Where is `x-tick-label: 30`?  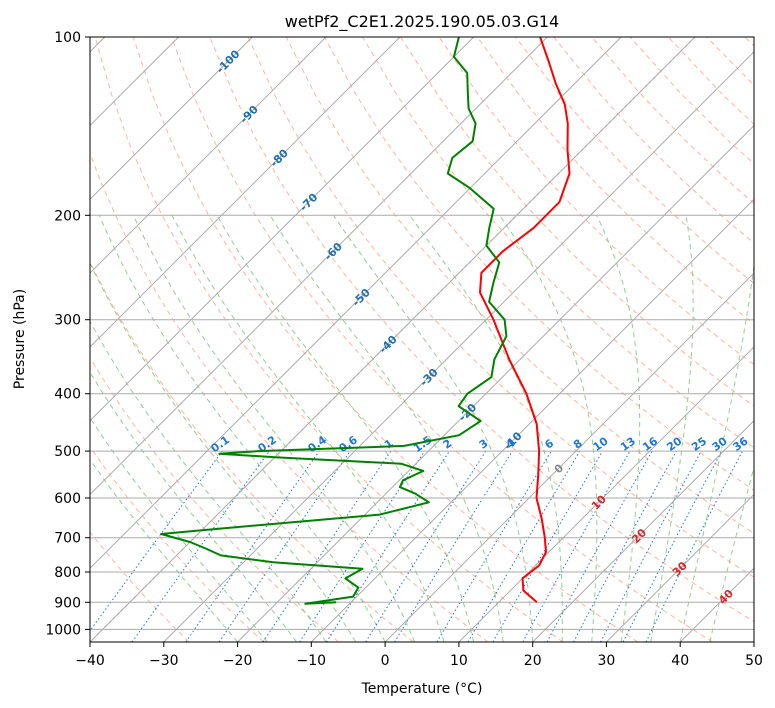
x-tick-label: 30 is located at coordinates (606, 661).